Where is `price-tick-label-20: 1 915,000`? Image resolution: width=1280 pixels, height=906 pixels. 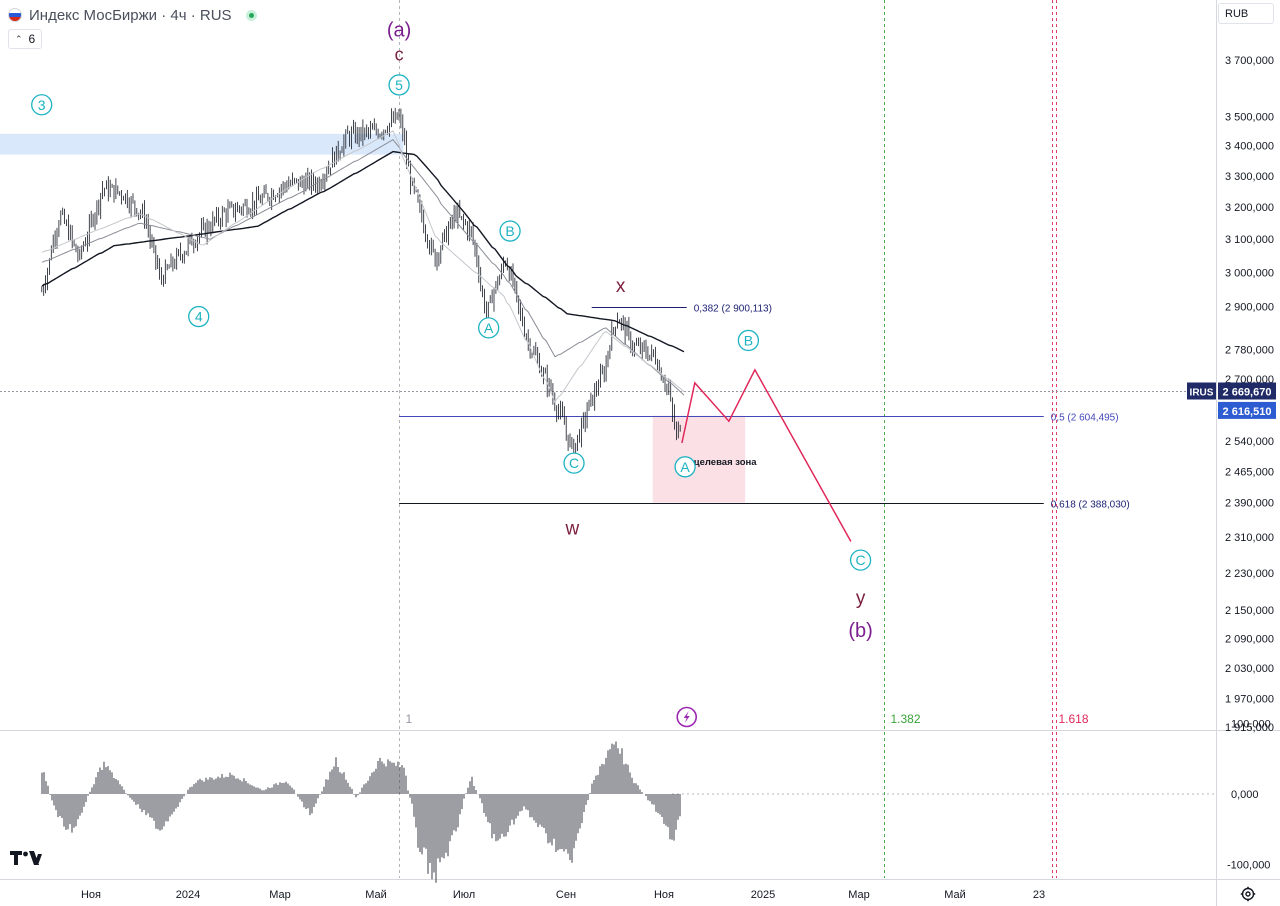 price-tick-label-20: 1 915,000 is located at coordinates (1249, 728).